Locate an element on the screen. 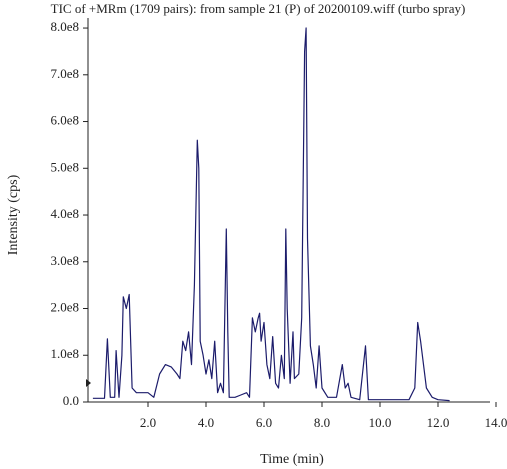  x-tick-label: 10.0 is located at coordinates (380, 422).